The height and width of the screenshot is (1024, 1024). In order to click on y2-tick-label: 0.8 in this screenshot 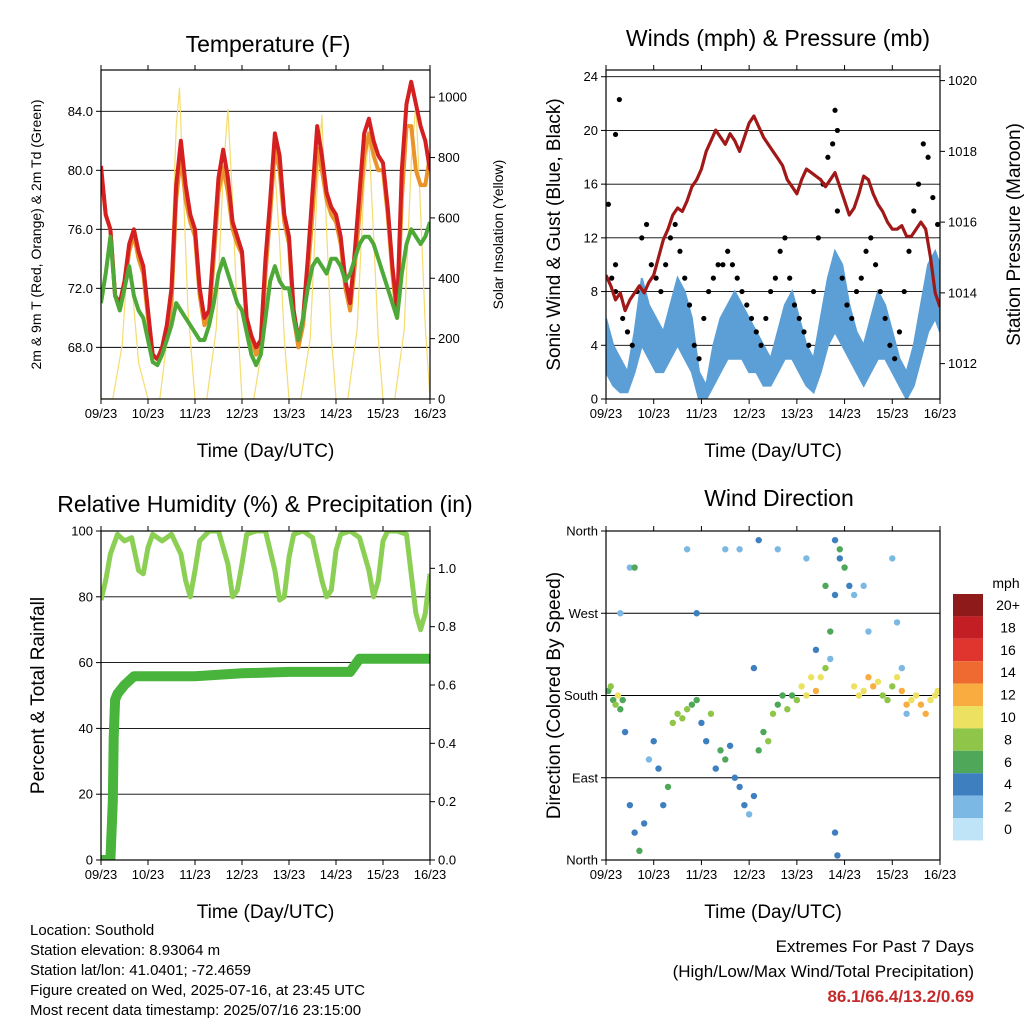, I will do `click(447, 626)`.